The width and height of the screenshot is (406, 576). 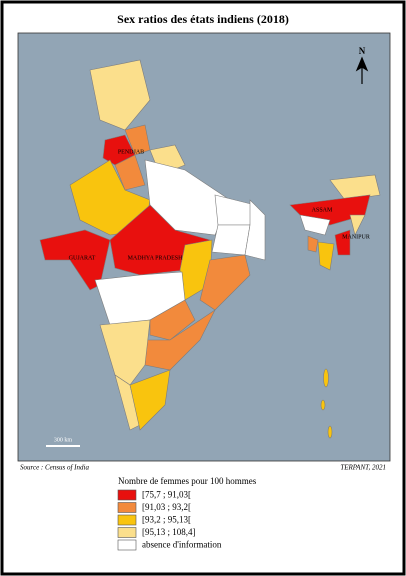 I want to click on legend-label: [91,03 ; 93,2[, so click(x=166, y=507).